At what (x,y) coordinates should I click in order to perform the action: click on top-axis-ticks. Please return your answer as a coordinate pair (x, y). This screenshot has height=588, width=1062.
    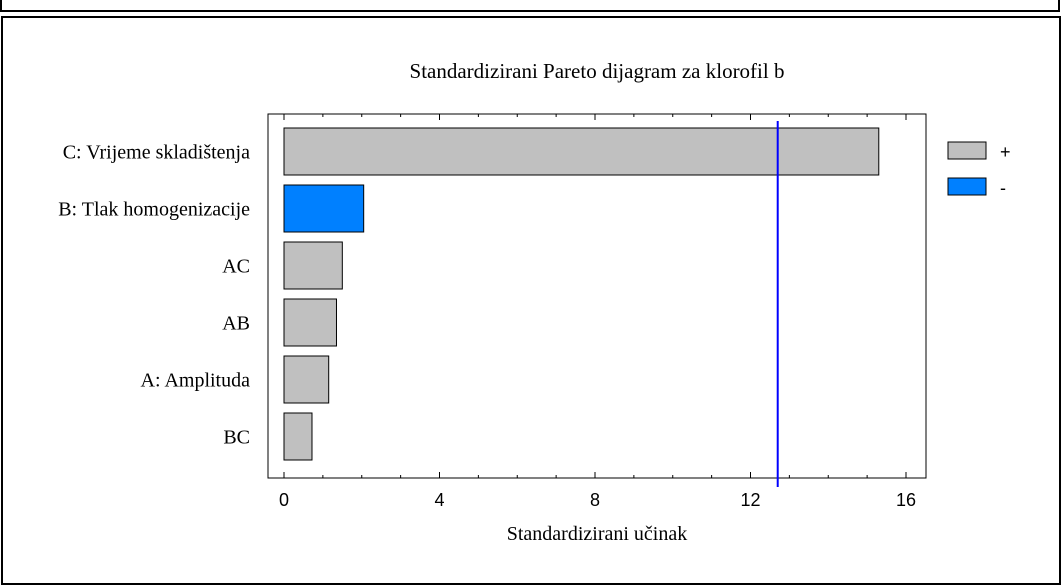
    Looking at the image, I should click on (595, 117).